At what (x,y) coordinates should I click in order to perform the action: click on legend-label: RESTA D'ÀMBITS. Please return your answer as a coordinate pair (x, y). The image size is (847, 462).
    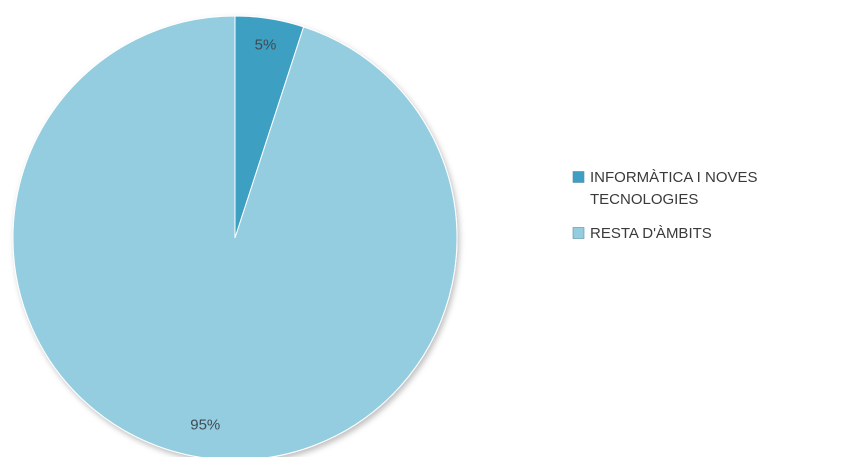
    Looking at the image, I should click on (651, 233).